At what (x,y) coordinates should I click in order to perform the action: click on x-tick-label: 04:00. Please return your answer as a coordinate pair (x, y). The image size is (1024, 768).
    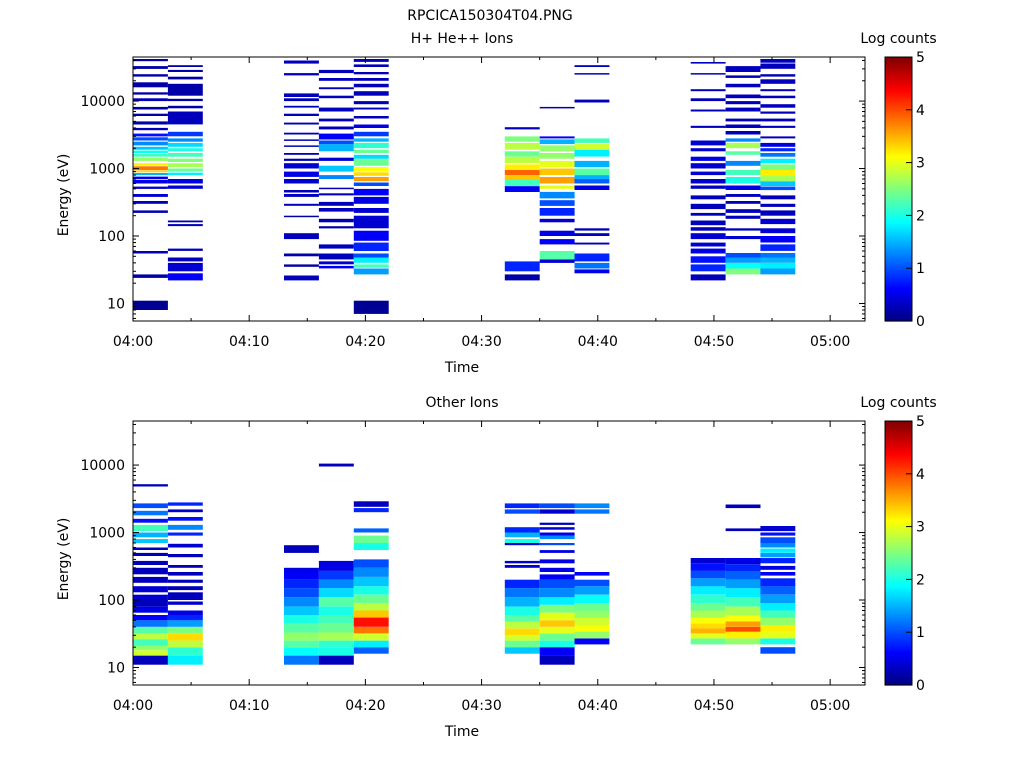
    Looking at the image, I should click on (133, 342).